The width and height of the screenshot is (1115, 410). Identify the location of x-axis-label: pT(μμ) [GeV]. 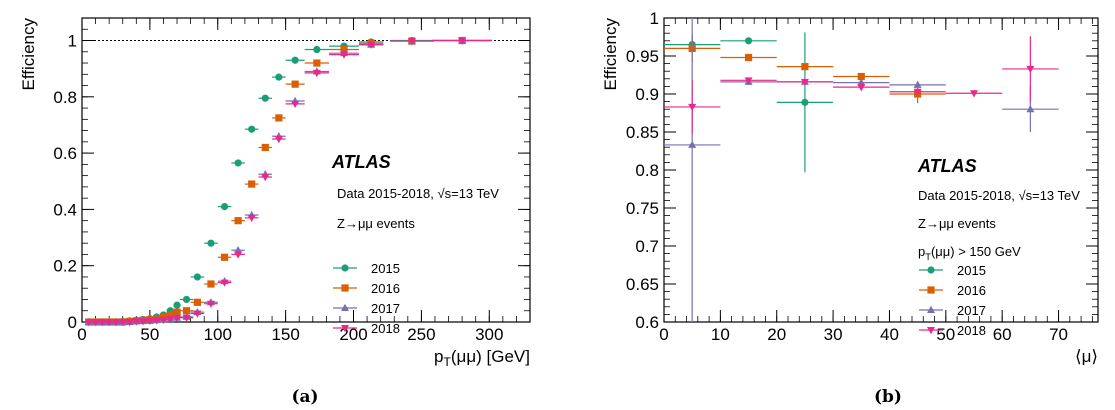
(482, 358).